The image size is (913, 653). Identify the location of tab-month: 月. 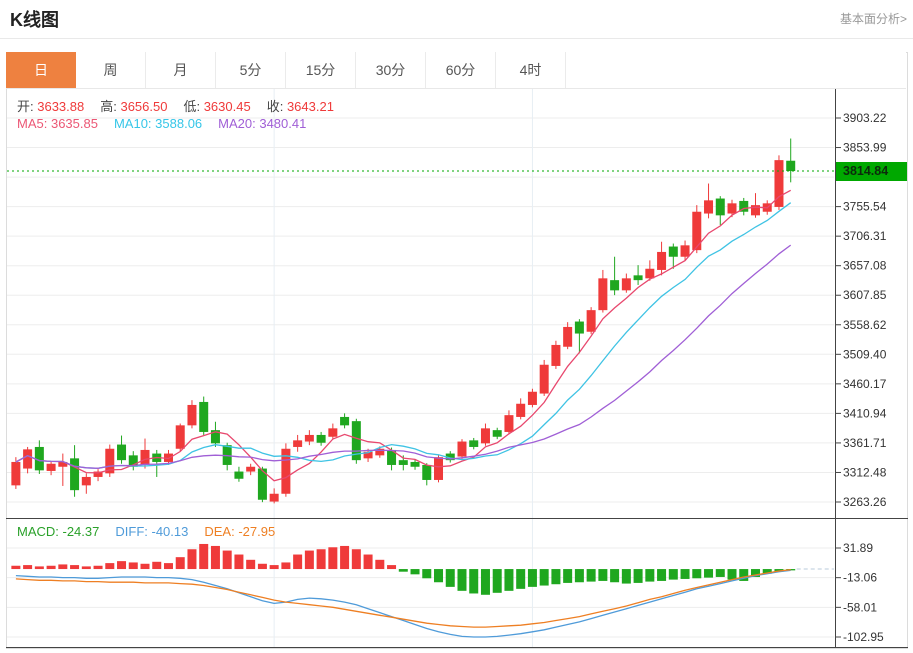
(181, 70).